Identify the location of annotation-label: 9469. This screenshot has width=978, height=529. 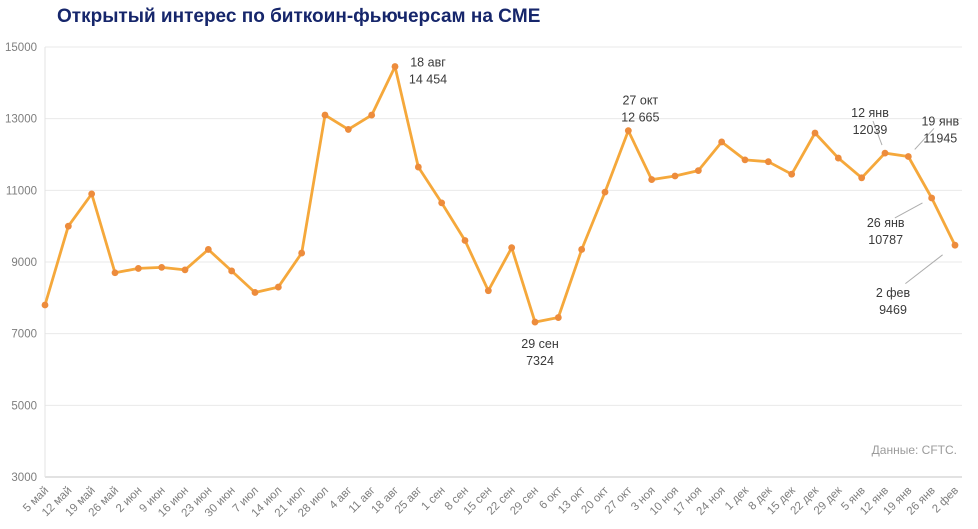
(893, 310).